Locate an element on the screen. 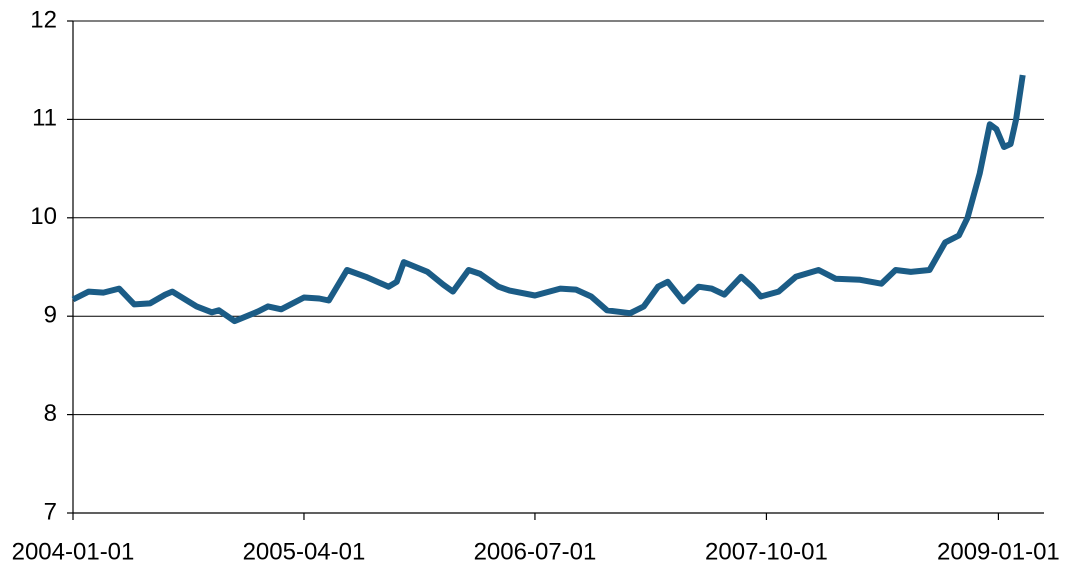 This screenshot has width=1077, height=567. x-tick-label: 2005-04-01 is located at coordinates (304, 551).